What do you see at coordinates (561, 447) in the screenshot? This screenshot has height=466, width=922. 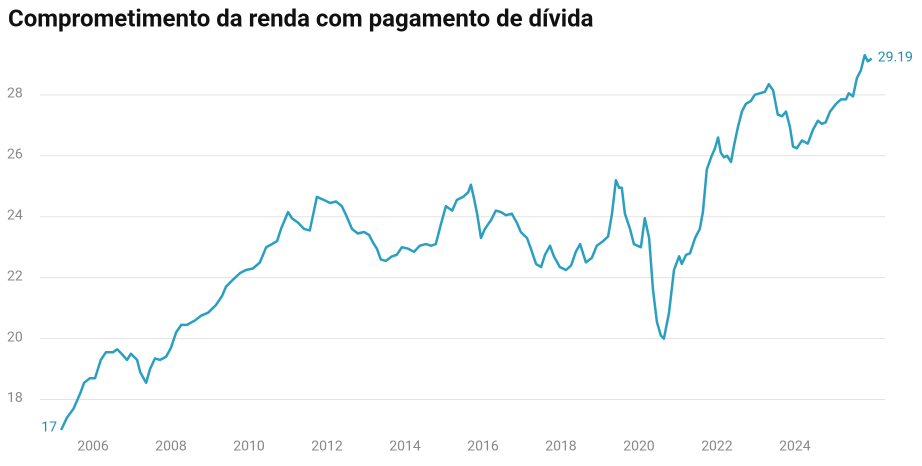 I see `x-tick-label: 2018` at bounding box center [561, 447].